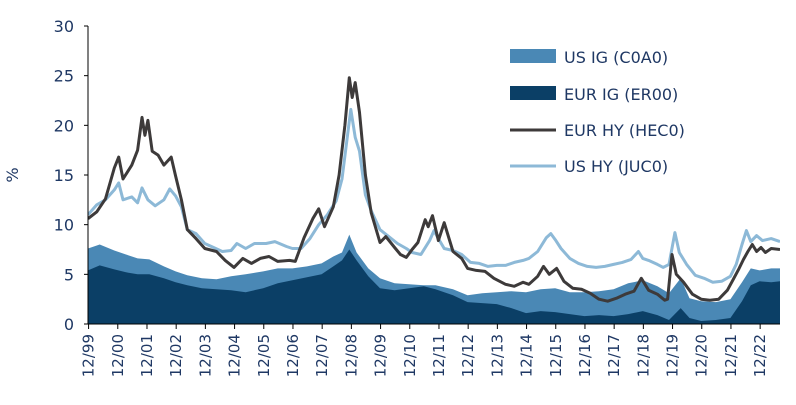 Image resolution: width=796 pixels, height=405 pixels. I want to click on x-tick-label: 12/18, so click(643, 355).